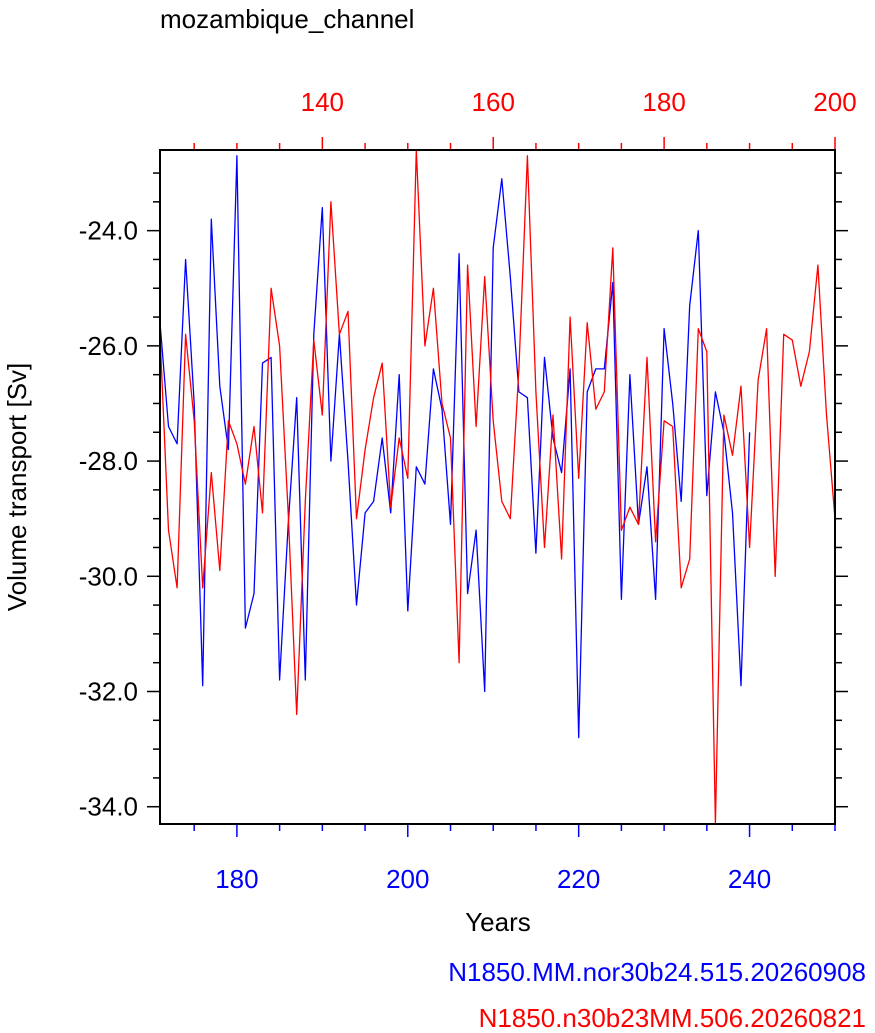 The width and height of the screenshot is (875, 1033). What do you see at coordinates (17, 487) in the screenshot?
I see `y-axis-label: Volume transport [Sv]` at bounding box center [17, 487].